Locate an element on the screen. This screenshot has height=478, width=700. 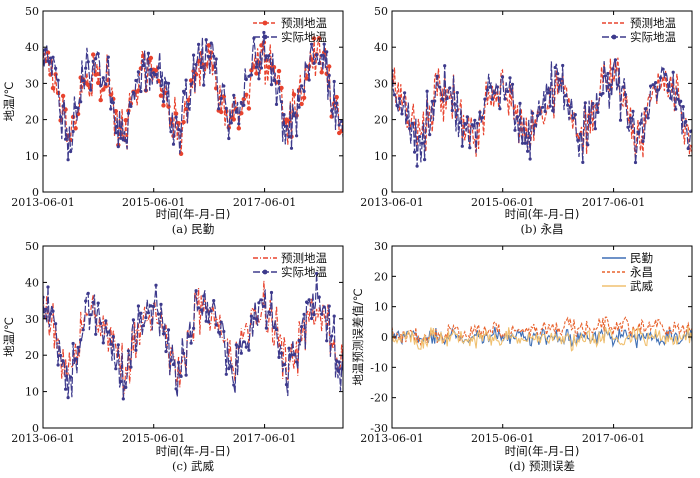
series-group is located at coordinates (193, 96).